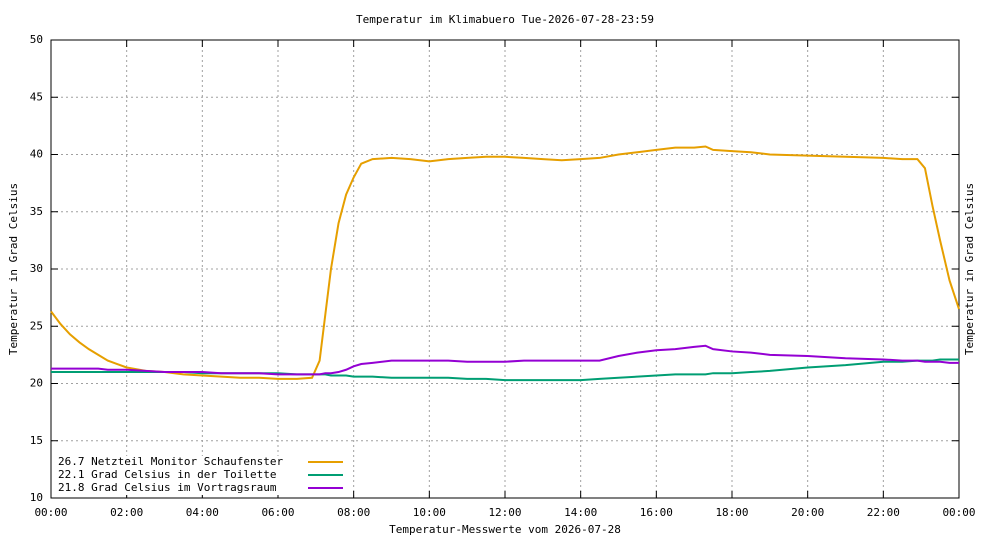 The width and height of the screenshot is (1000, 540). Describe the element at coordinates (277, 512) in the screenshot. I see `x-tick-label: 06:00` at that location.